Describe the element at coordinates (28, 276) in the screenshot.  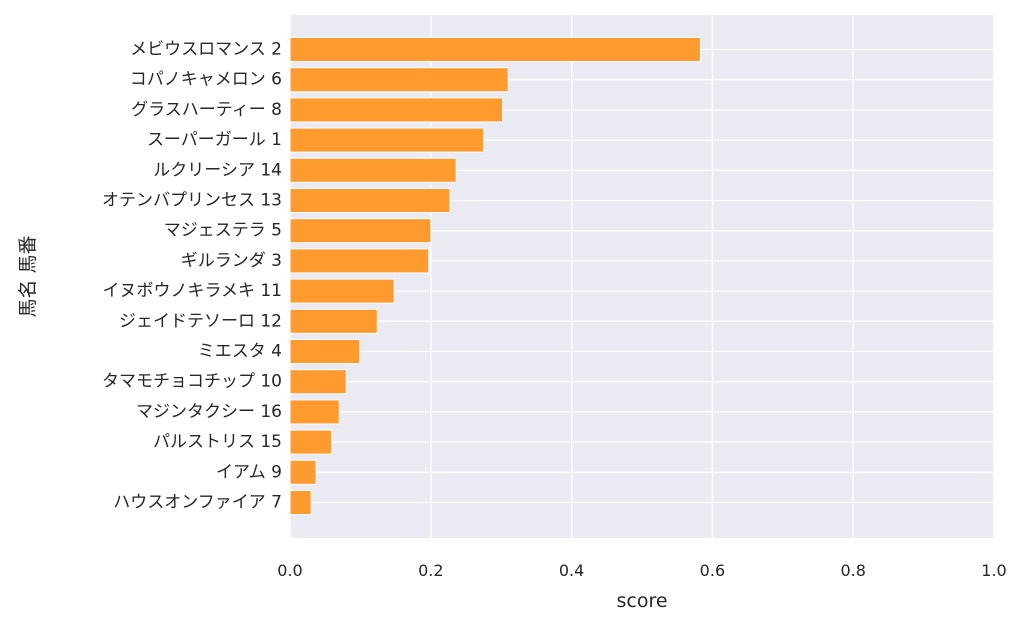
I see `y-axis-label: 馬名 馬番` at that location.